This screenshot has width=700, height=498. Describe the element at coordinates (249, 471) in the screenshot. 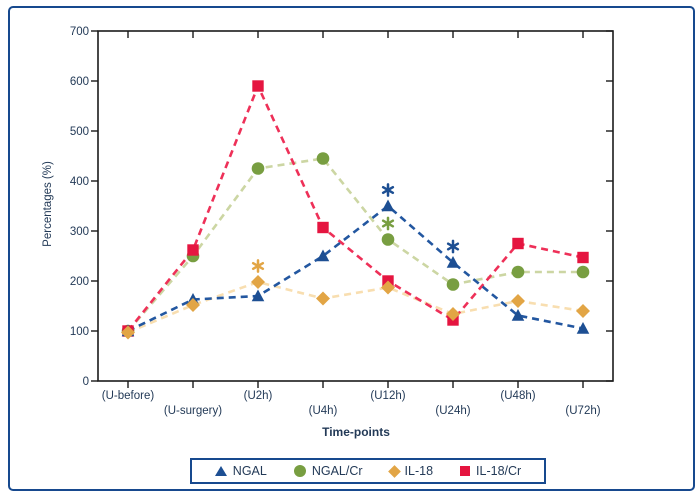

I see `legend-label: NGAL` at that location.